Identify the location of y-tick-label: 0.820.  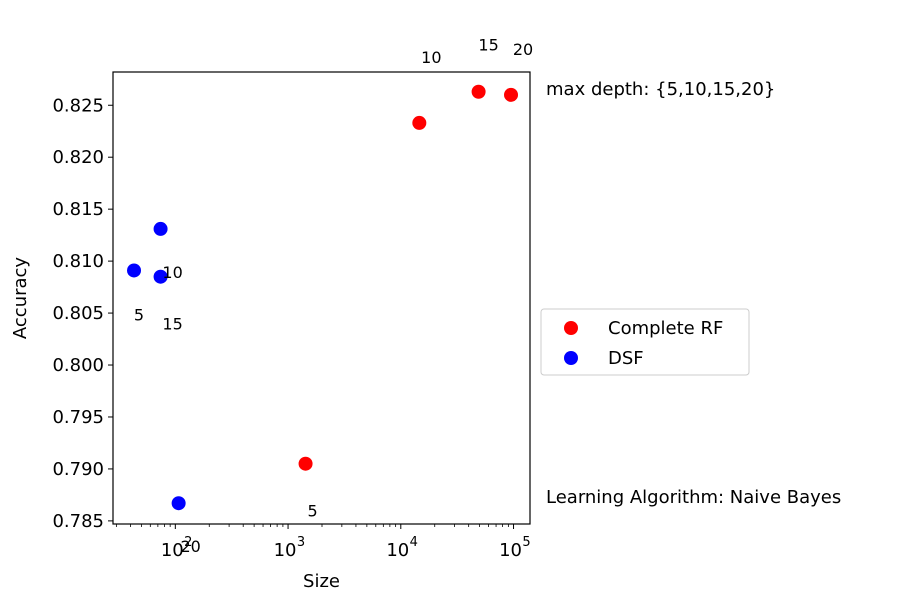
(78, 157).